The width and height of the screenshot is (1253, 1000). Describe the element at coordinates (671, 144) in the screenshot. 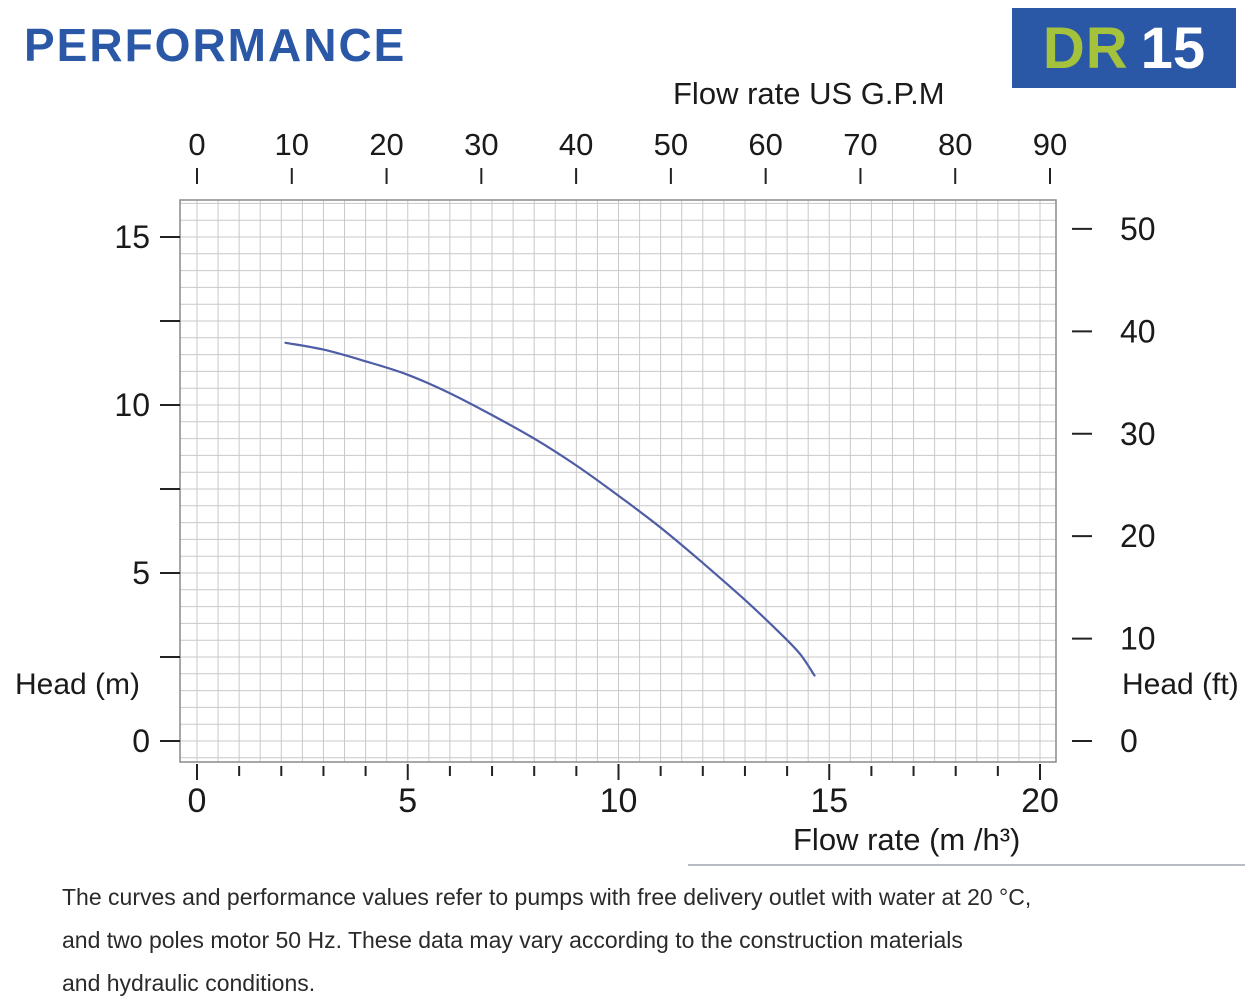

I see `top-axis-tick-label: 50` at that location.